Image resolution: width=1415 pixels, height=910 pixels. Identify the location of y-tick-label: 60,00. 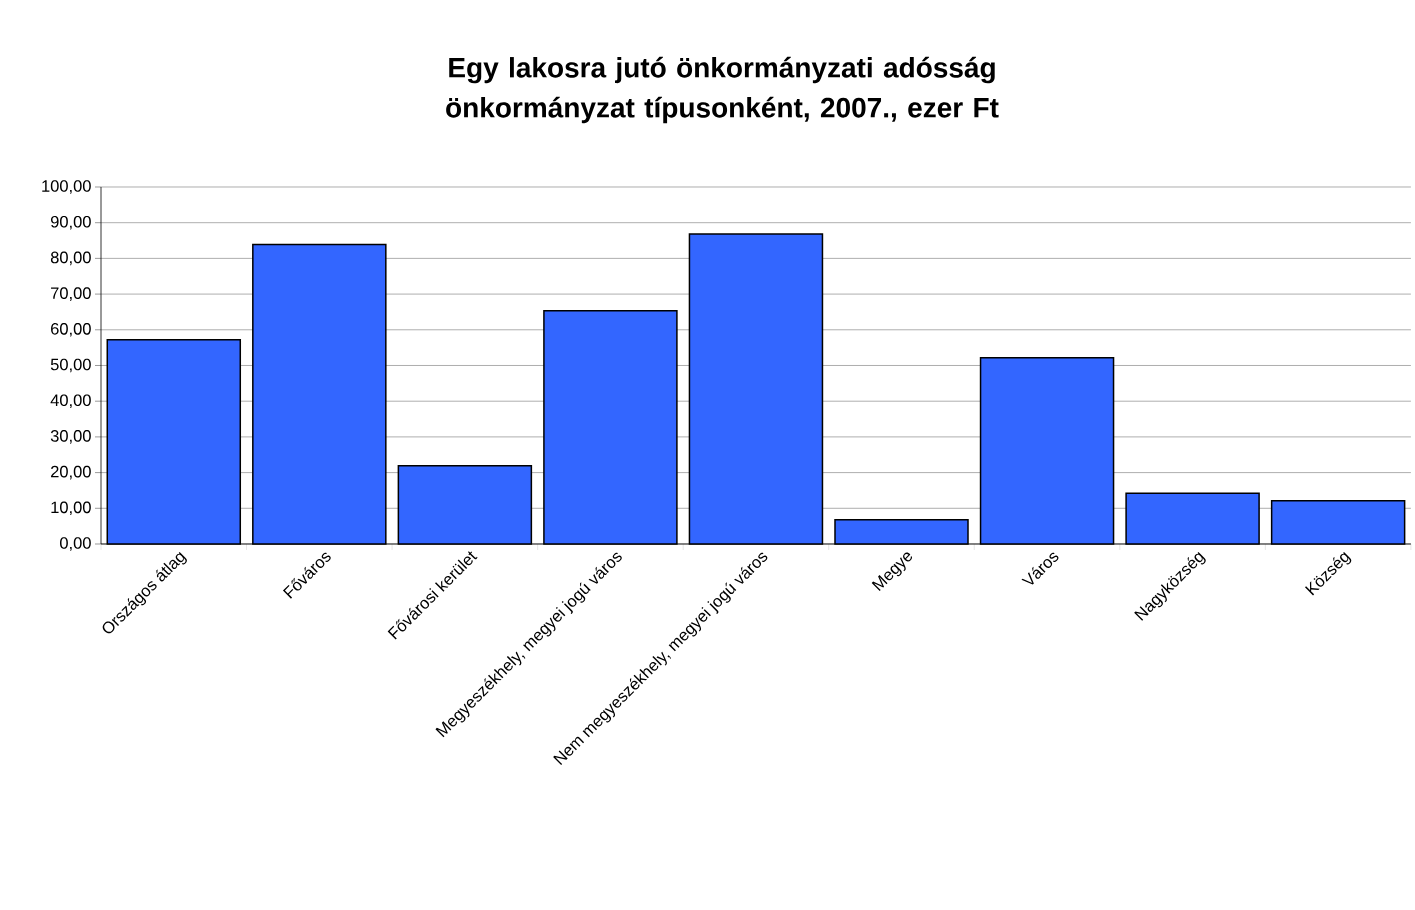
(71, 329).